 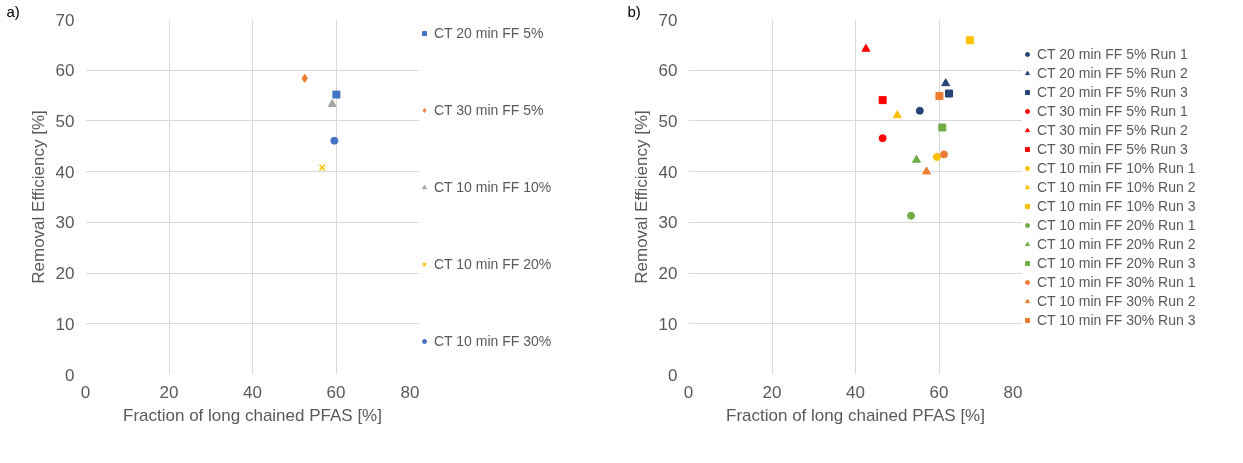 What do you see at coordinates (1116, 263) in the screenshot?
I see `legend-label: CT 10 min FF 20% Run 3` at bounding box center [1116, 263].